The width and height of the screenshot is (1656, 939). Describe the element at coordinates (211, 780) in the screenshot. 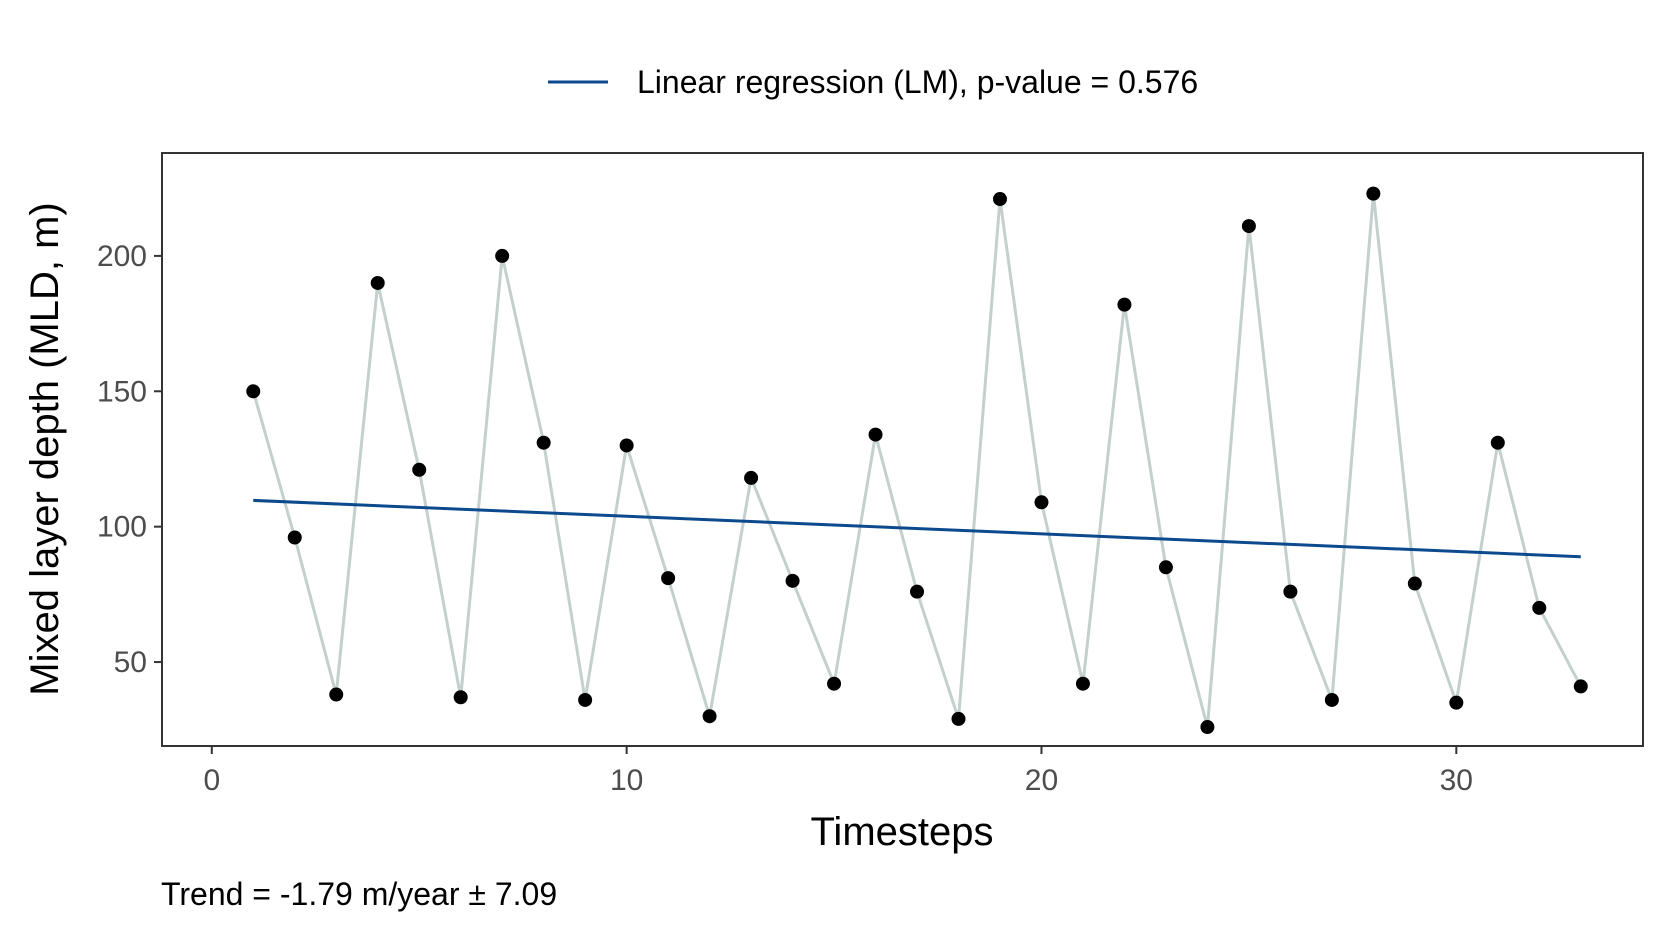

I see `x-tick-label: 0` at that location.